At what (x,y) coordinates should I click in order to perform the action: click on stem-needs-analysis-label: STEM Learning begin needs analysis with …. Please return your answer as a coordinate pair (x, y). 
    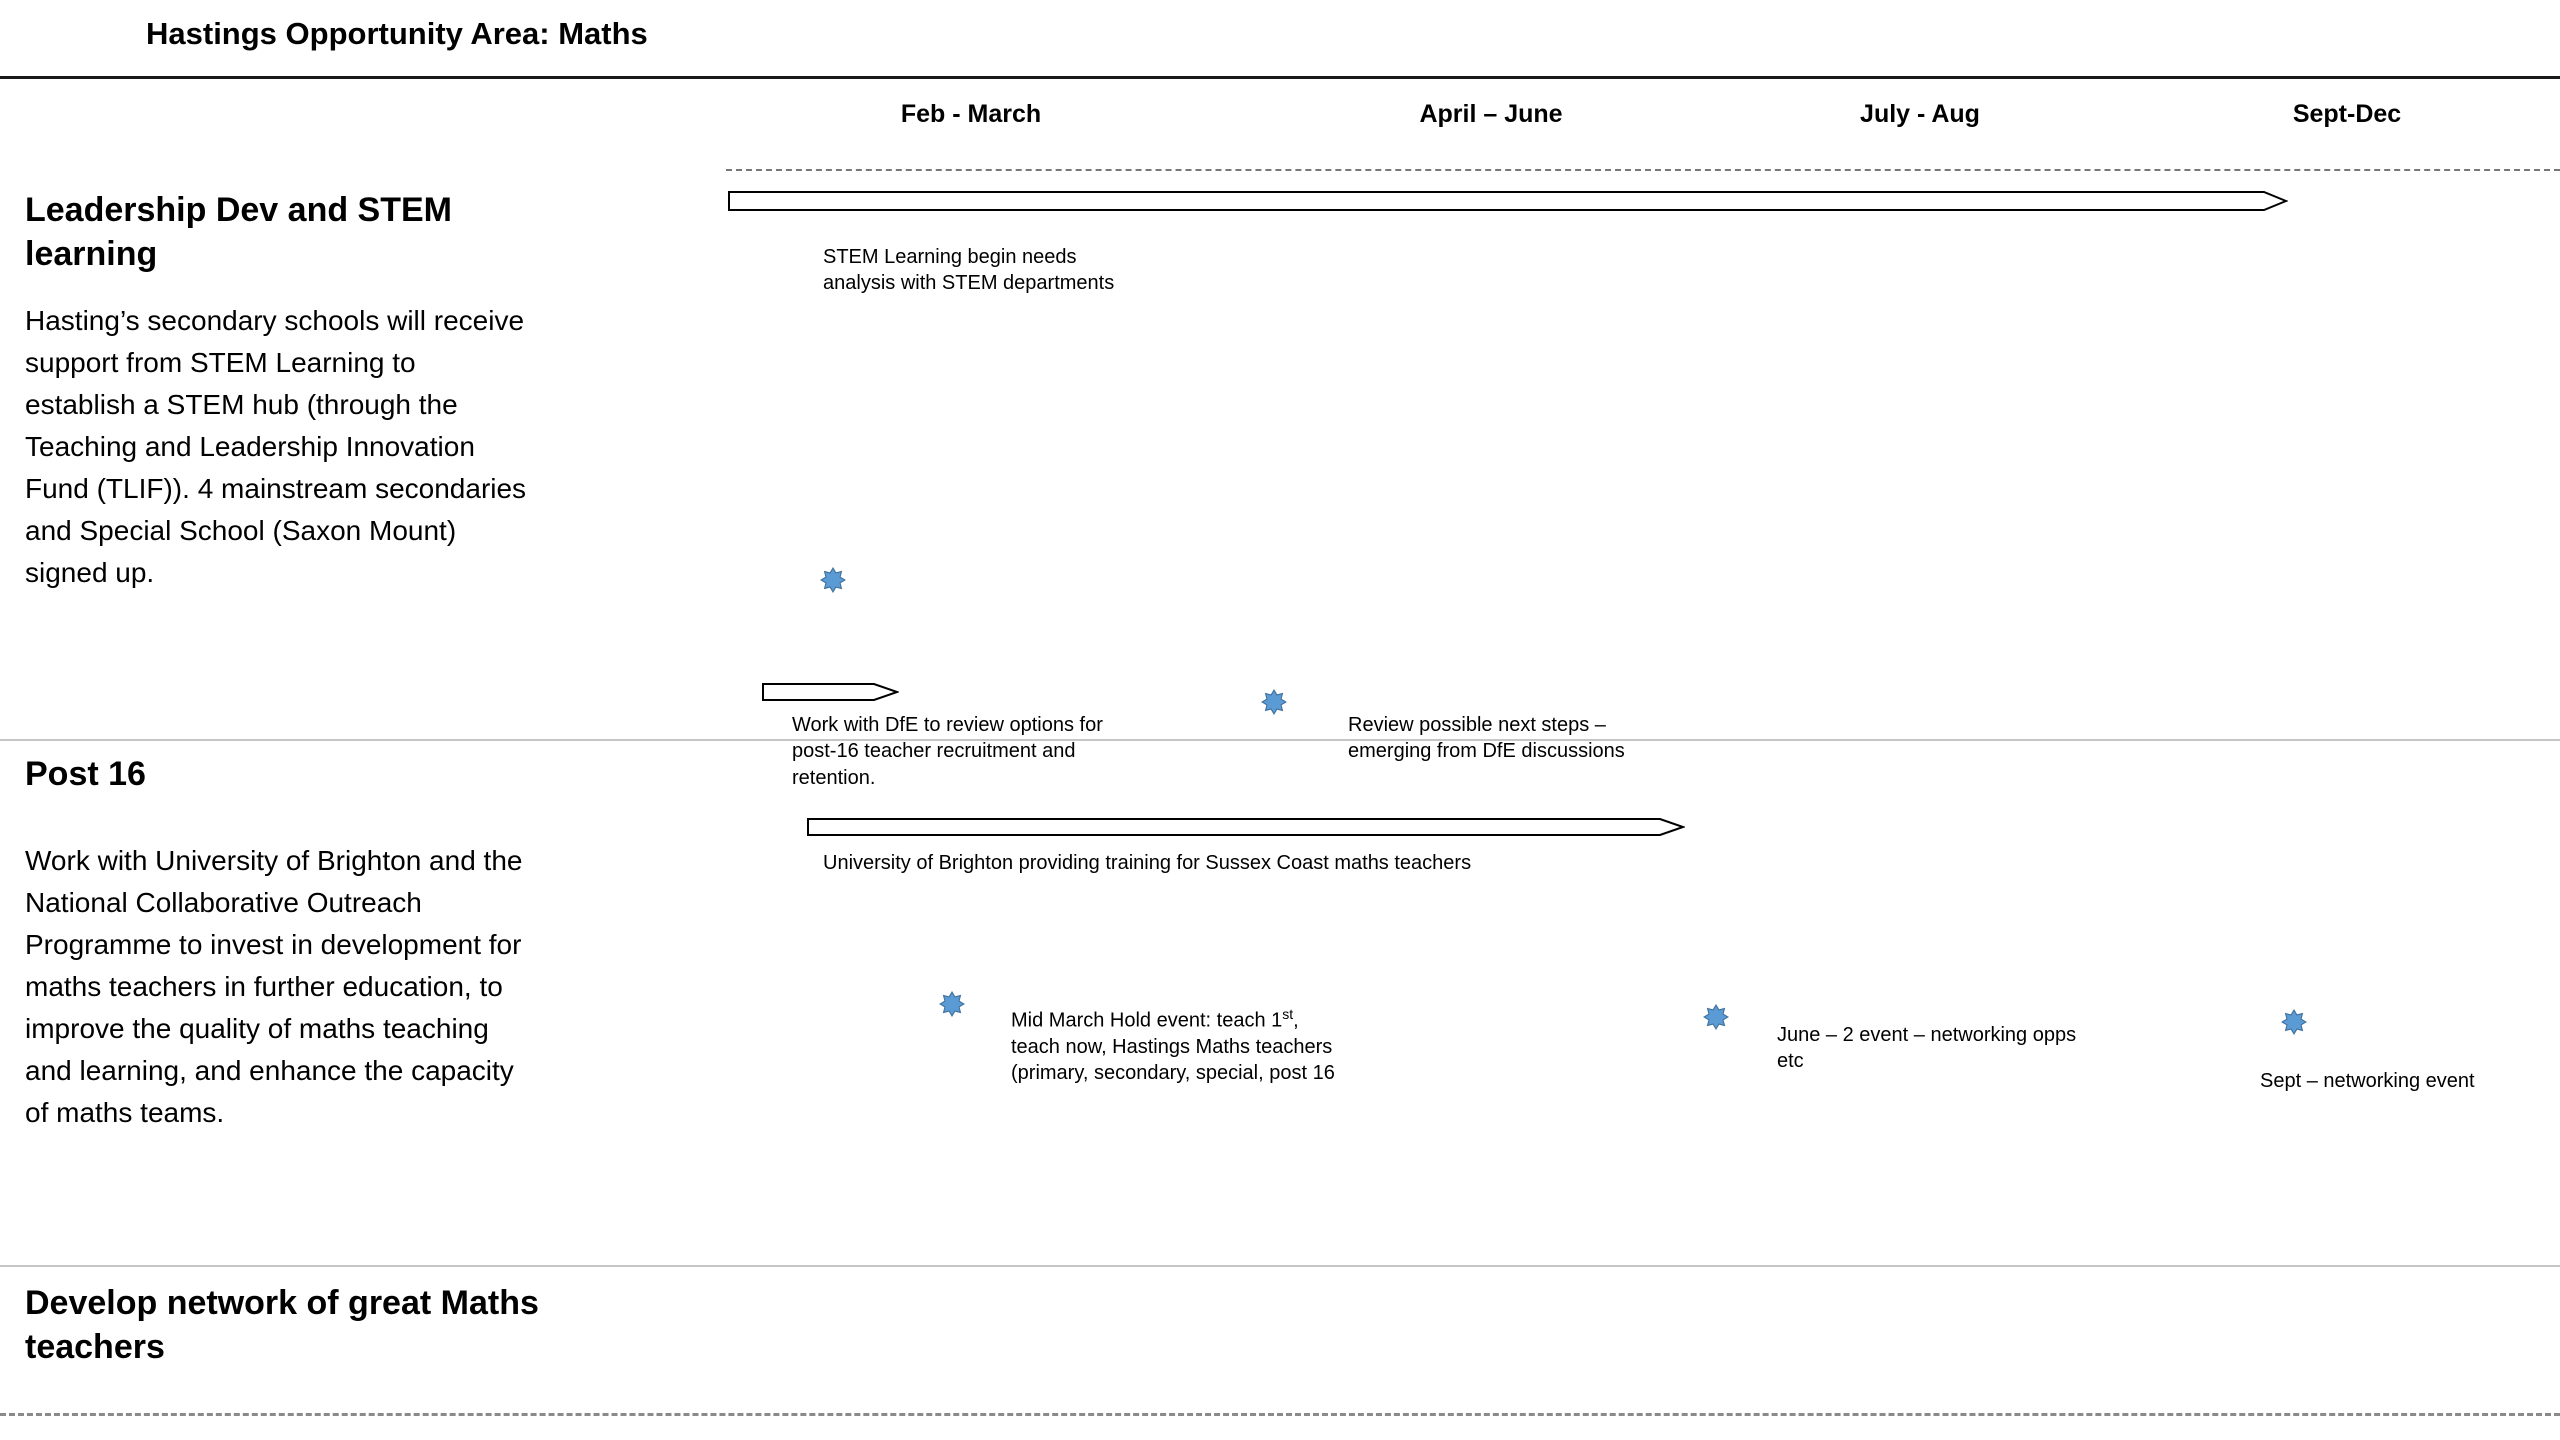
    Looking at the image, I should click on (969, 270).